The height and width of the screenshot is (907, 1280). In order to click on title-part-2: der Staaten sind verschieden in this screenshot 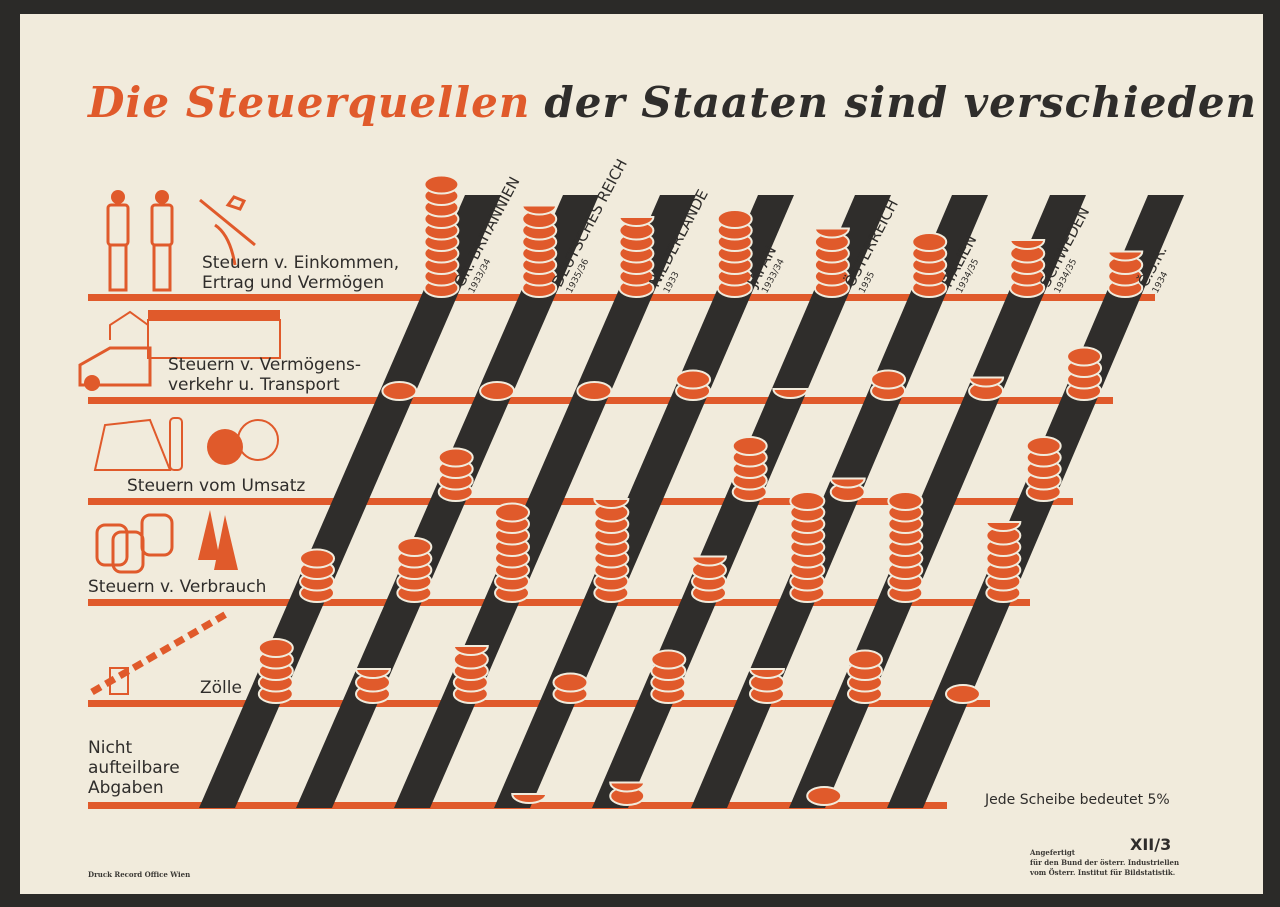, I will do `click(901, 102)`.